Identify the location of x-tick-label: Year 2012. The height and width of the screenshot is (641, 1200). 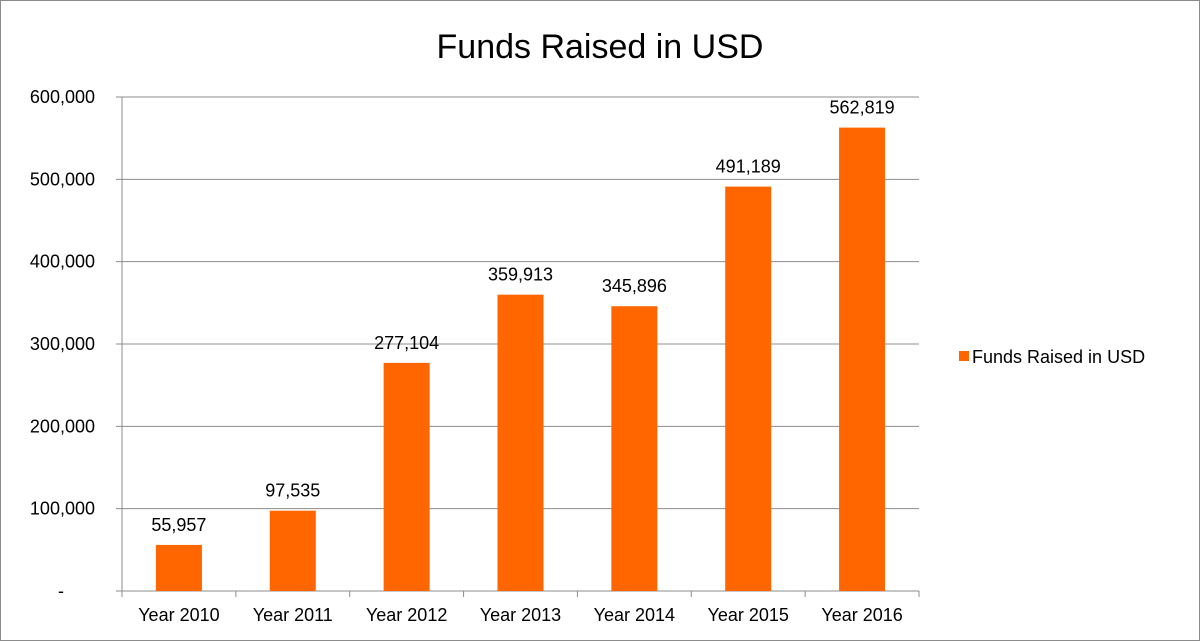
(406, 615).